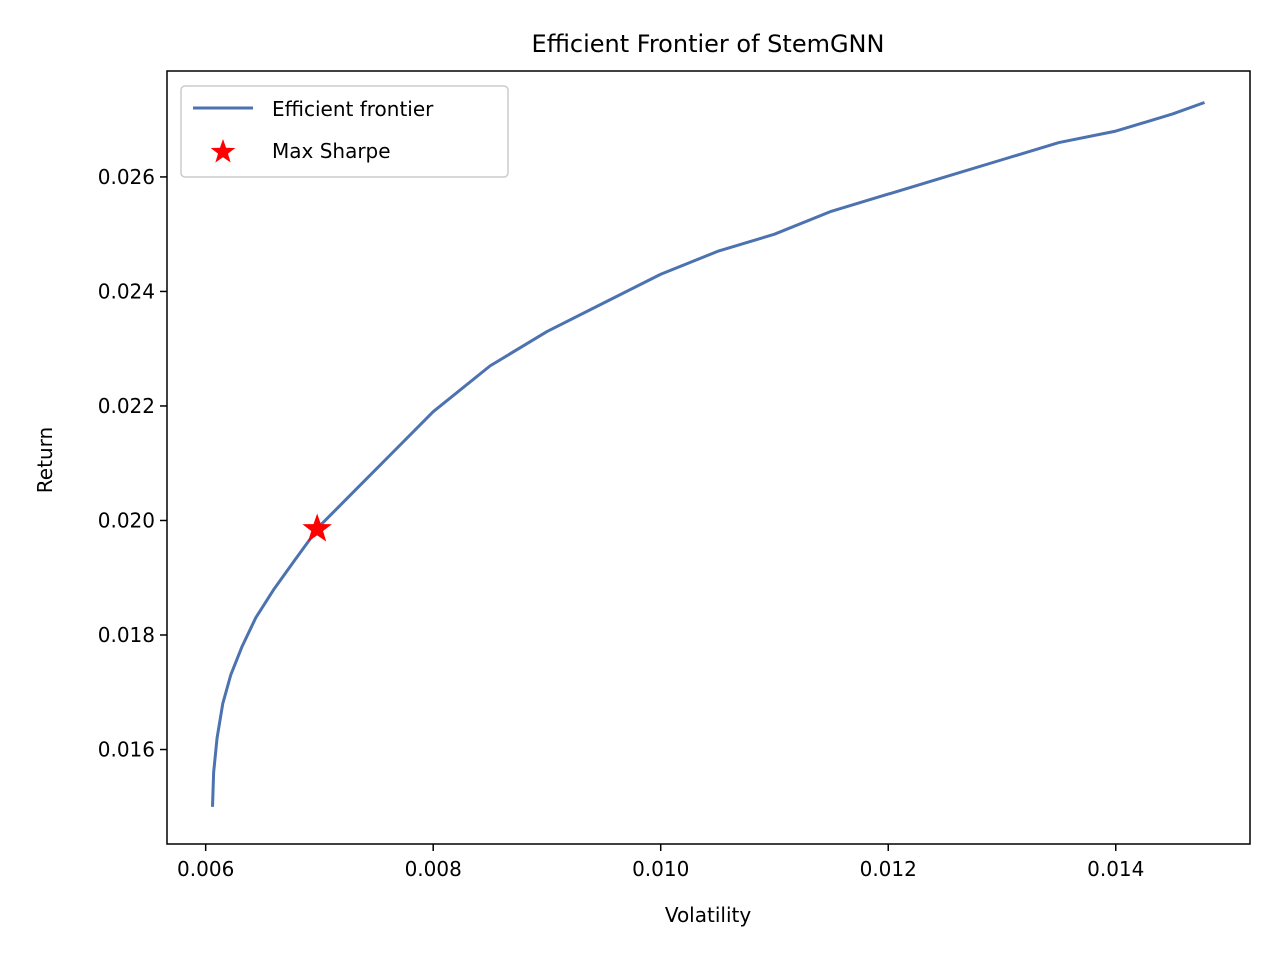  I want to click on y-tick-label: 0.022, so click(126, 406).